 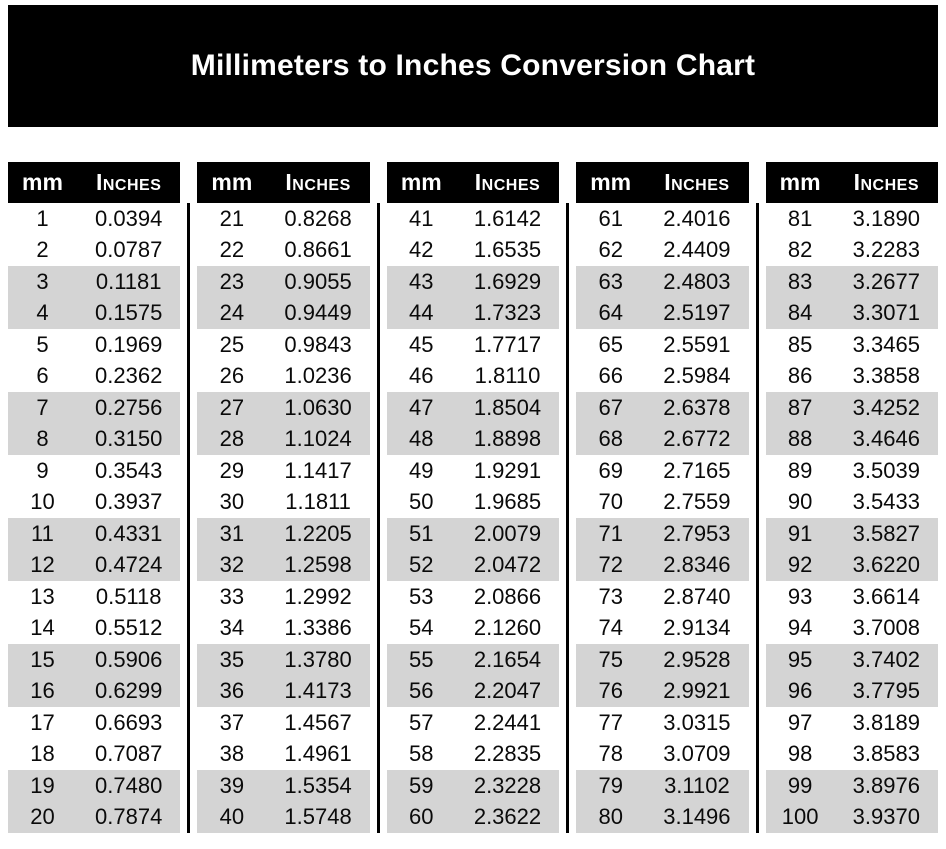 I want to click on mm-cell: 77, so click(x=610, y=722).